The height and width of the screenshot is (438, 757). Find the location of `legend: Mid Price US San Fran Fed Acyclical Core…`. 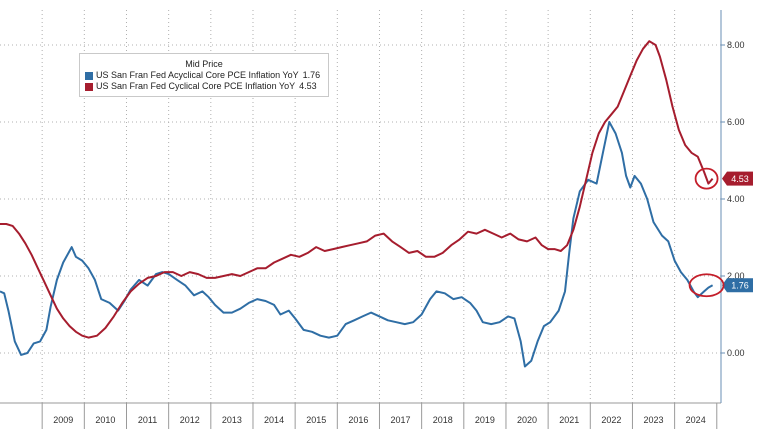

legend: Mid Price US San Fran Fed Acyclical Core… is located at coordinates (204, 75).